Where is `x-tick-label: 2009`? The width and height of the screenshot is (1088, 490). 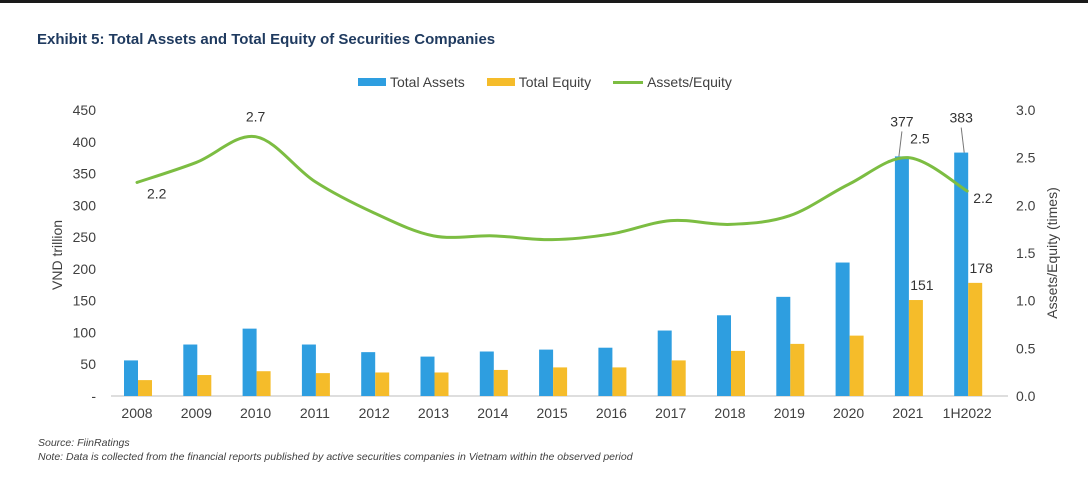
x-tick-label: 2009 is located at coordinates (196, 413).